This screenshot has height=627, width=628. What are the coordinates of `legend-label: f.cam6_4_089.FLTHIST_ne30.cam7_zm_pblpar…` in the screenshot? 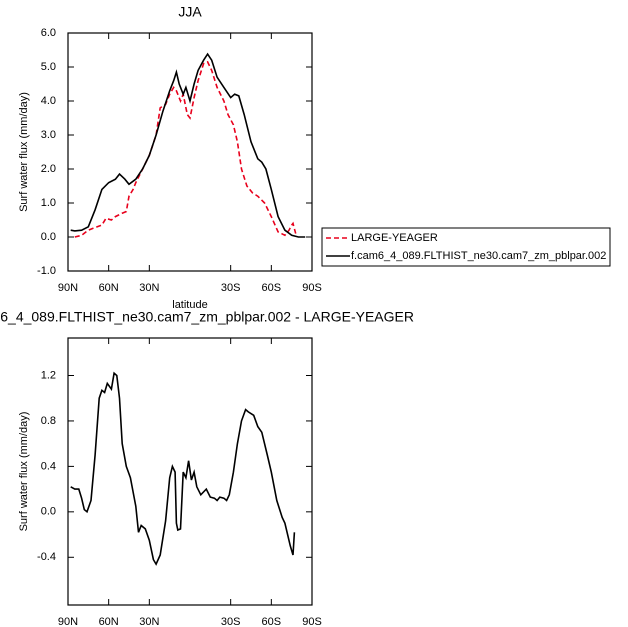 It's located at (478, 256).